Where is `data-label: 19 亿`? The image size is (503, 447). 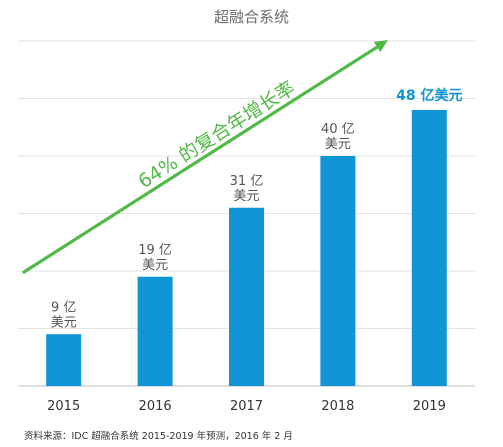 data-label: 19 亿 is located at coordinates (155, 250).